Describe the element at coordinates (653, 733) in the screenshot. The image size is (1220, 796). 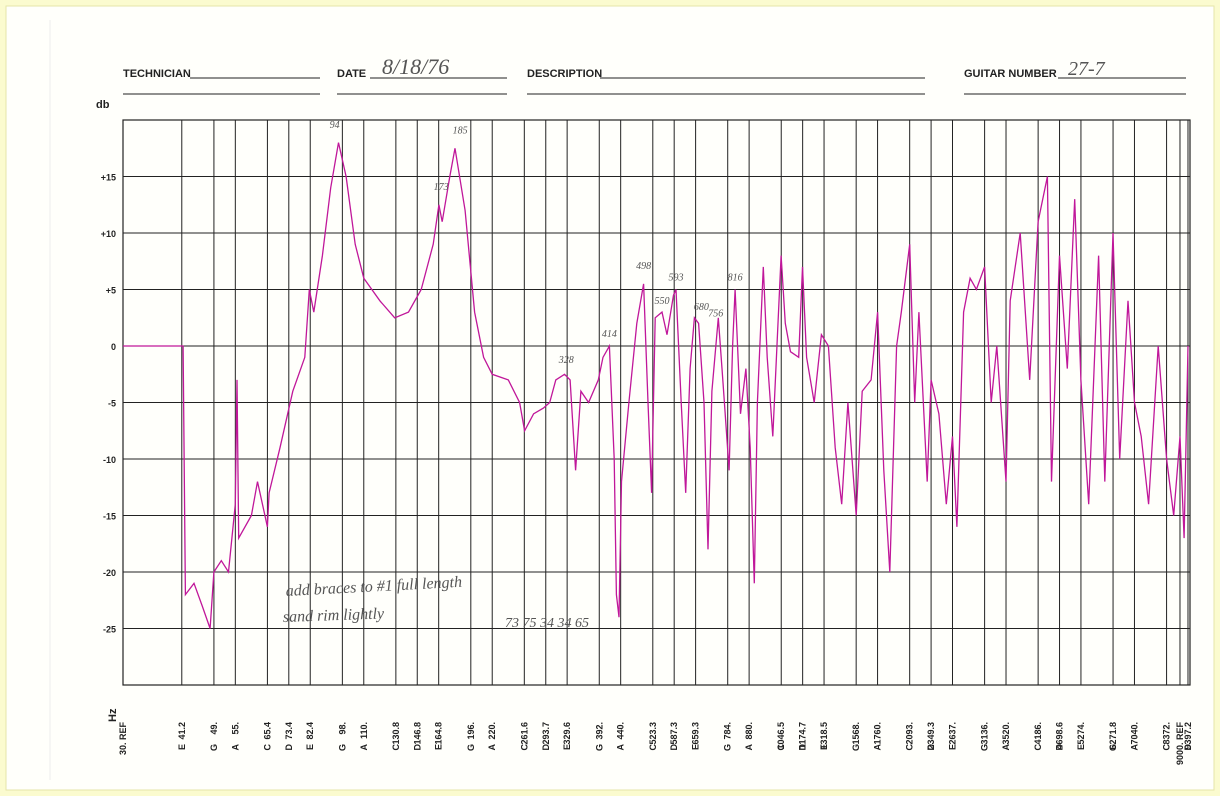
I see `x-tick-label: 523.3` at that location.